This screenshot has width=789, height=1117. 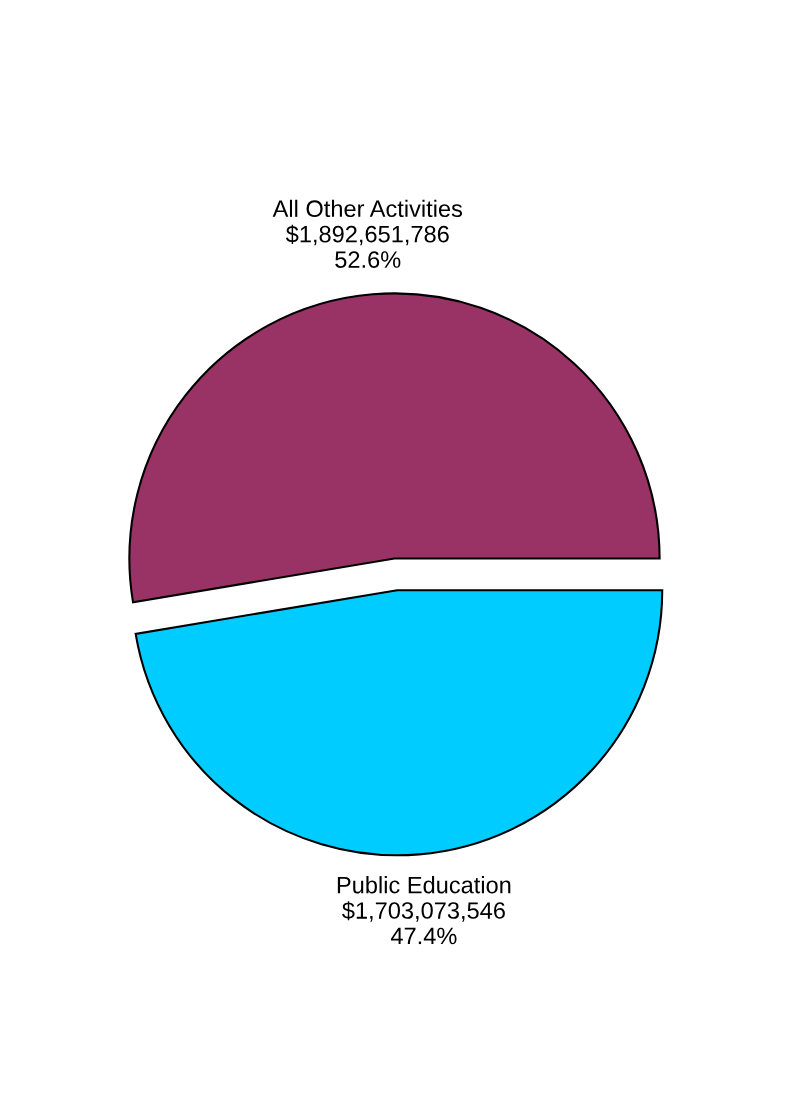 I want to click on slice-label: Public Education, so click(x=424, y=885).